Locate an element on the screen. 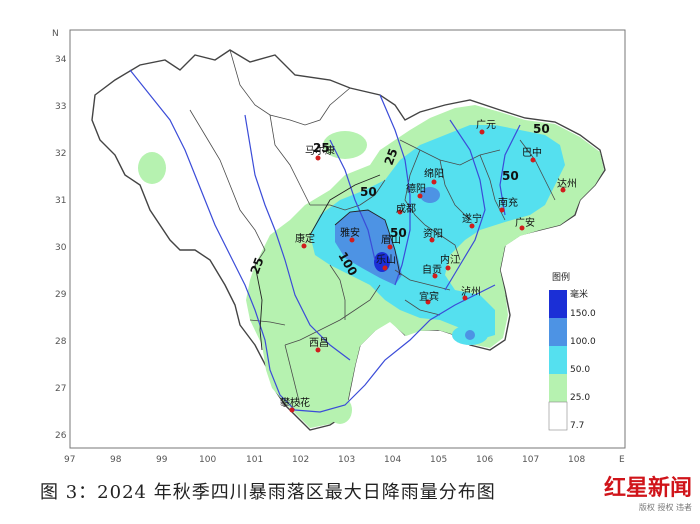 This screenshot has height=524, width=700. lon-tick: 101 is located at coordinates (254, 460).